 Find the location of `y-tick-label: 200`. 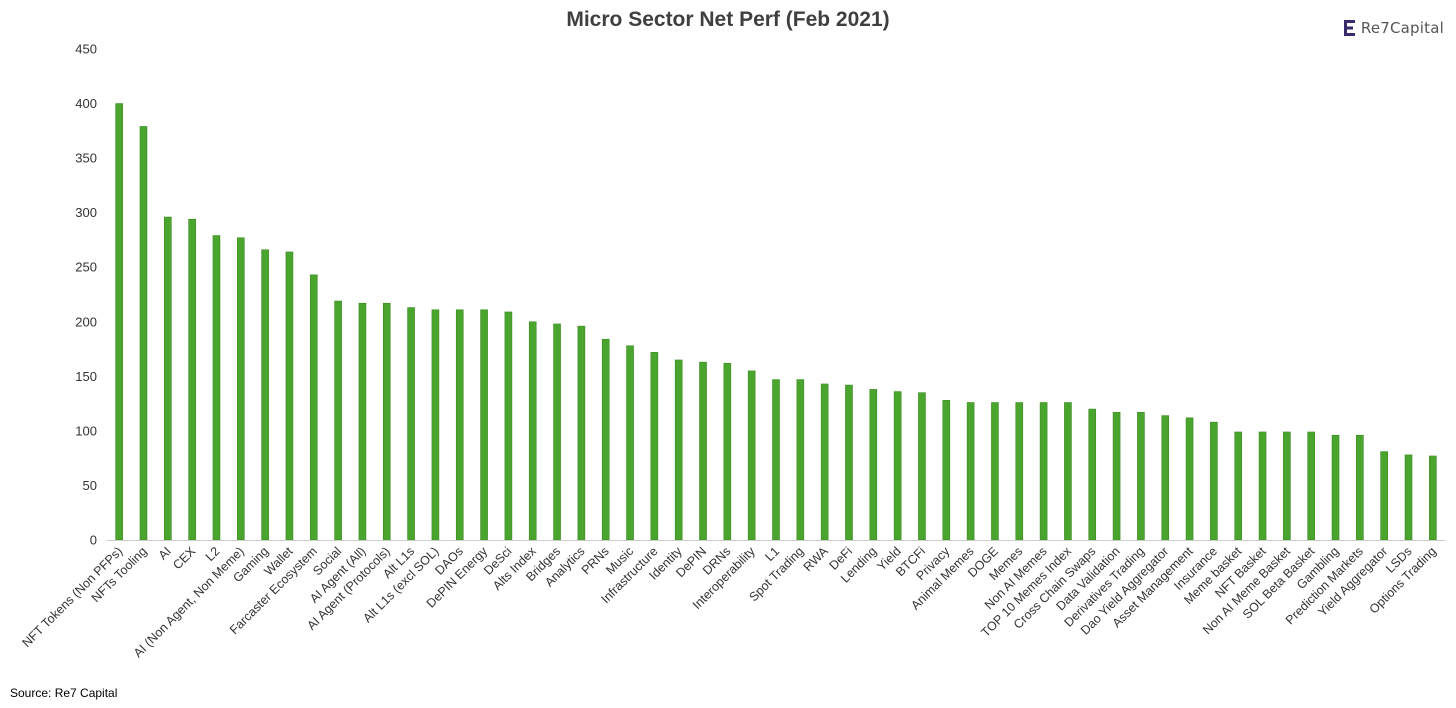

y-tick-label: 200 is located at coordinates (86, 321).